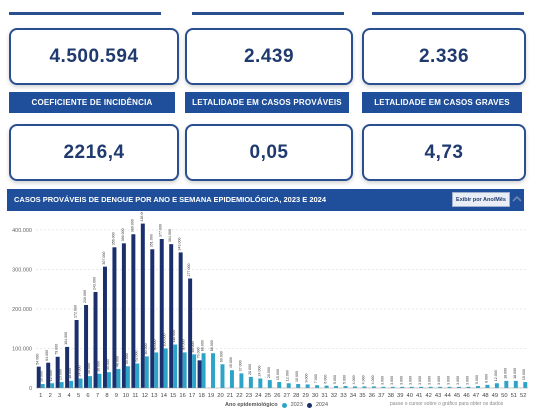 The image size is (537, 419). I want to click on x-tick-label: 48, so click(485, 396).